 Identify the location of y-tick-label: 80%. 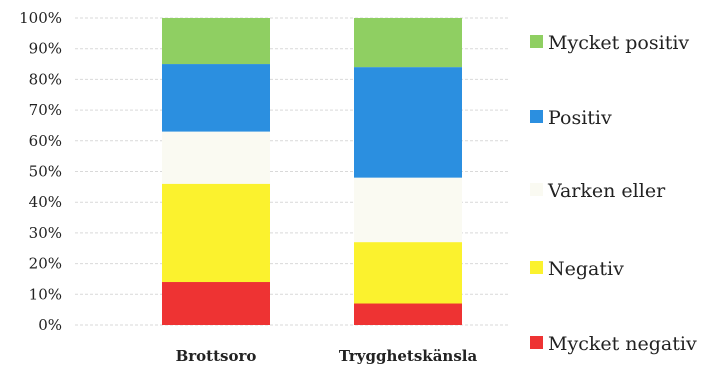
(45, 79).